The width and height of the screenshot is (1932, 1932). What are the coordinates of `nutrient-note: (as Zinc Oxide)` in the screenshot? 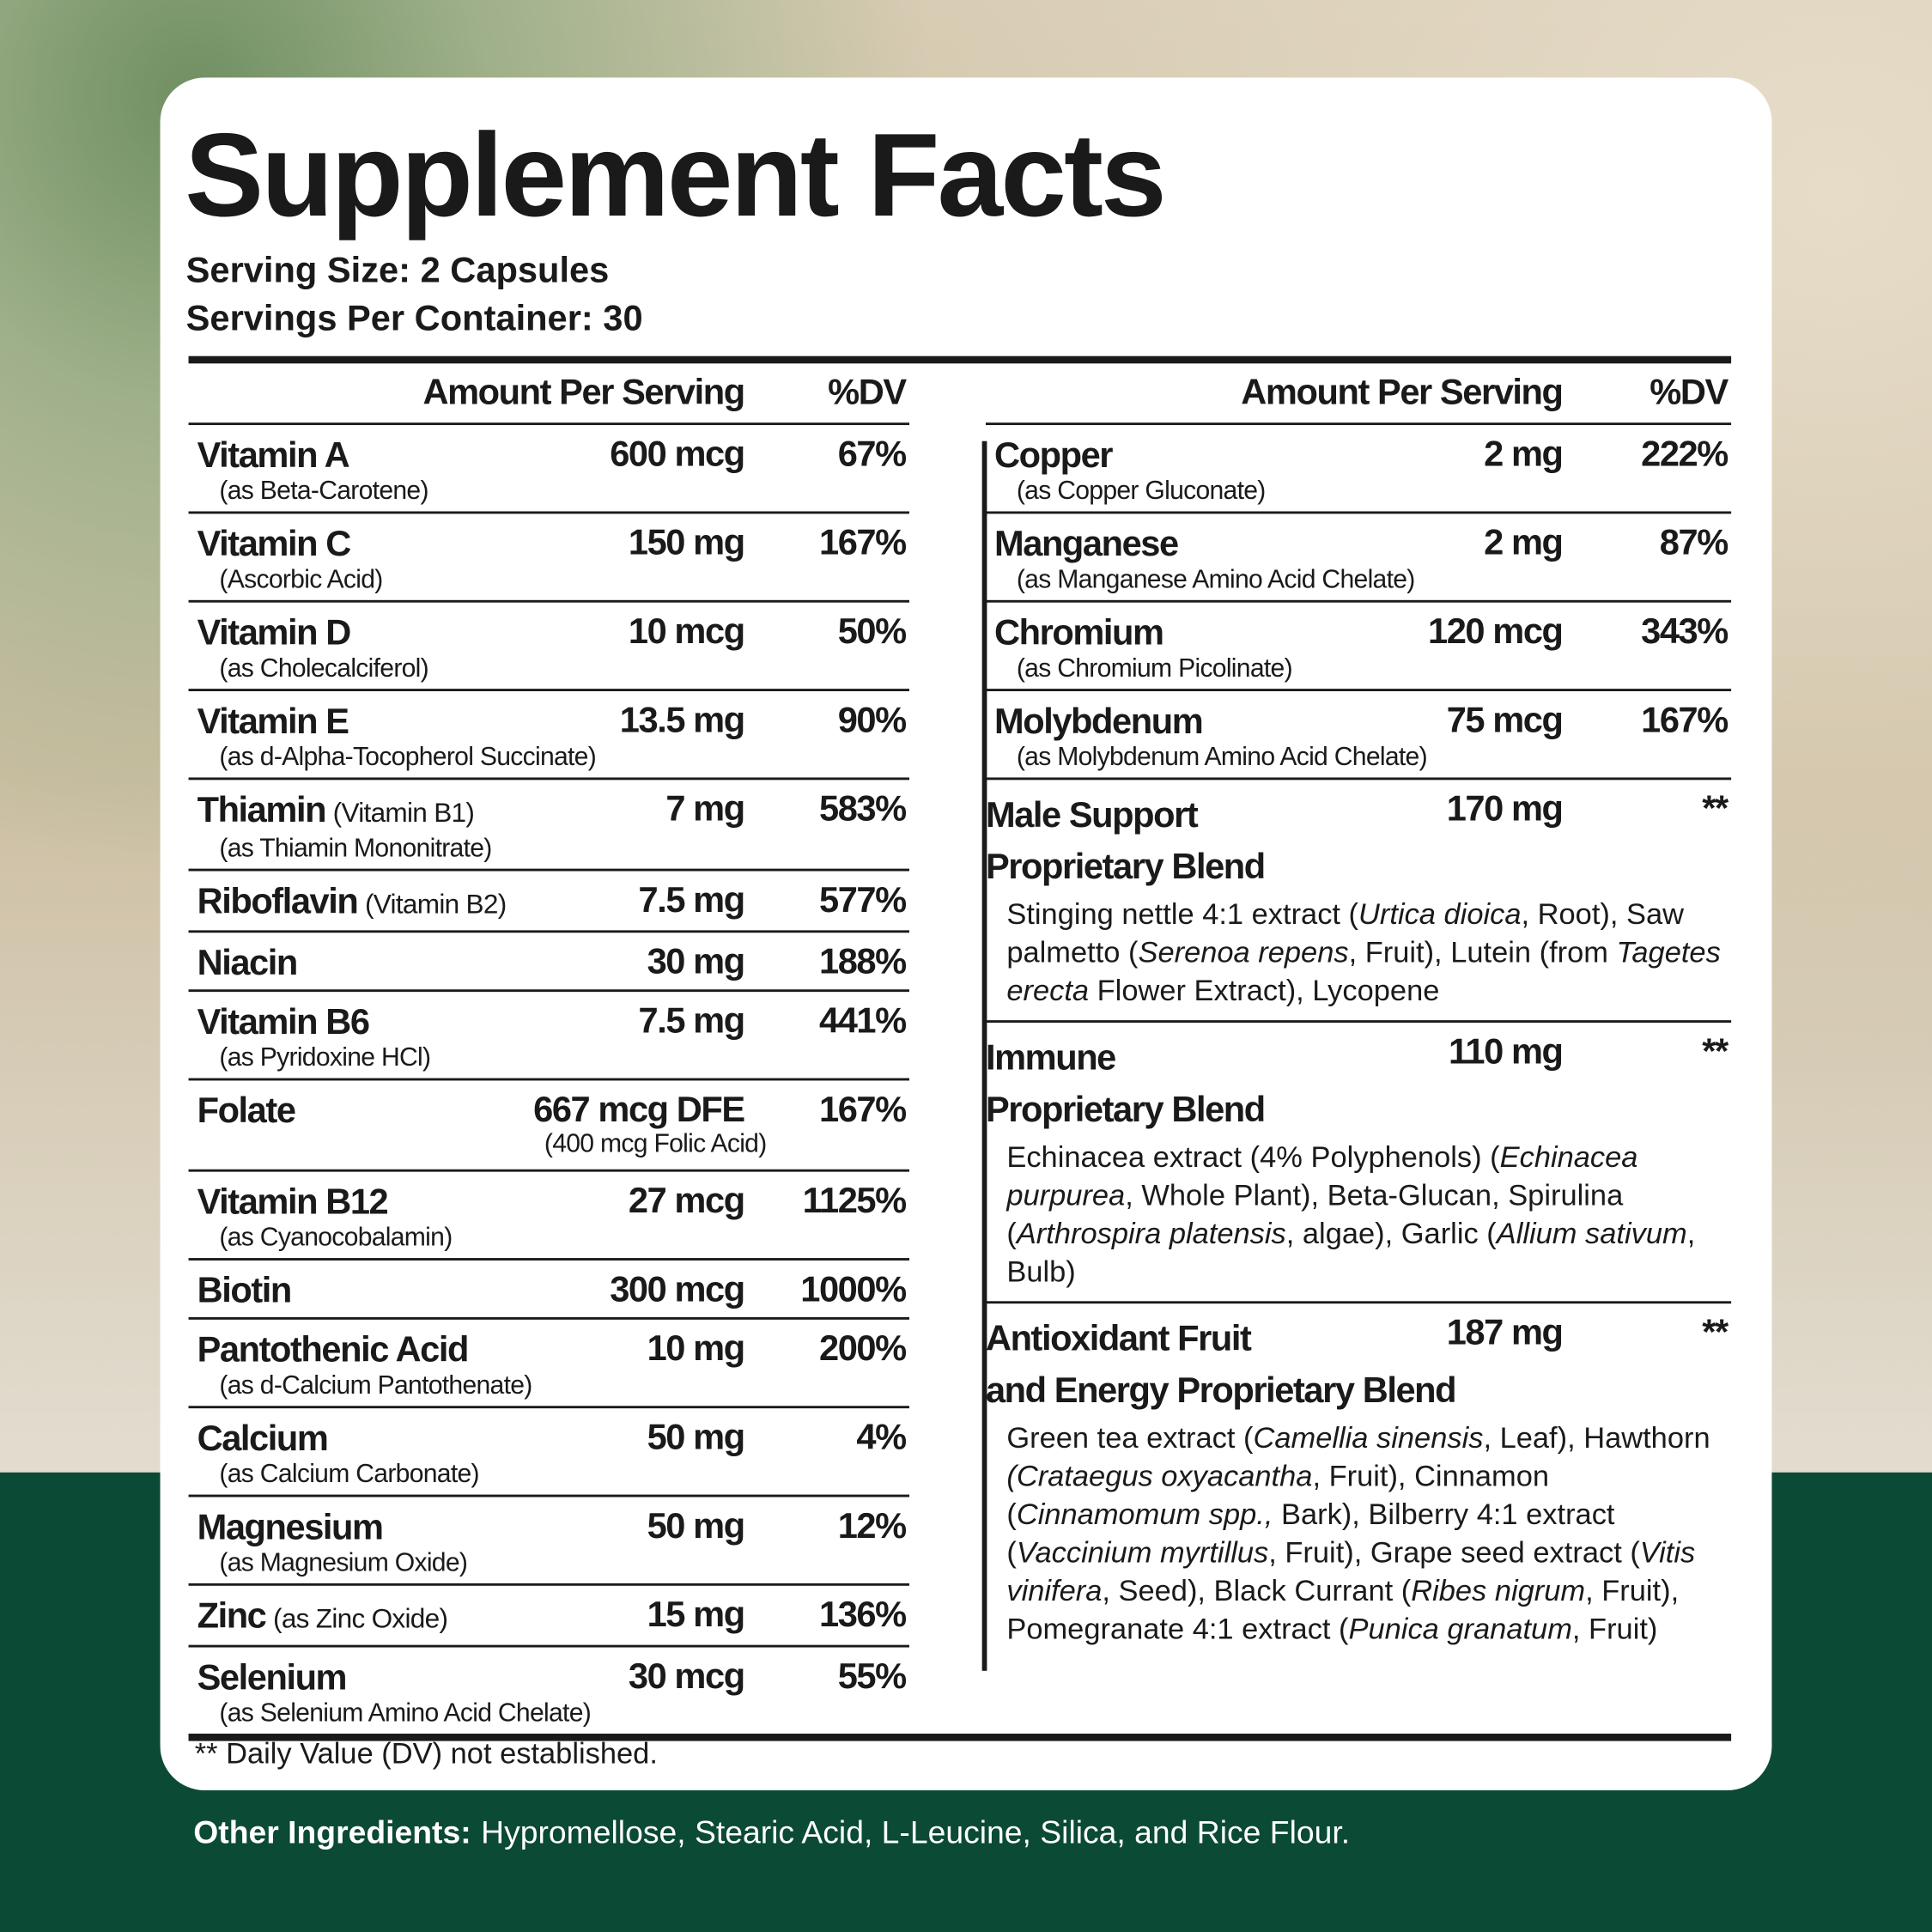 It's located at (360, 1618).